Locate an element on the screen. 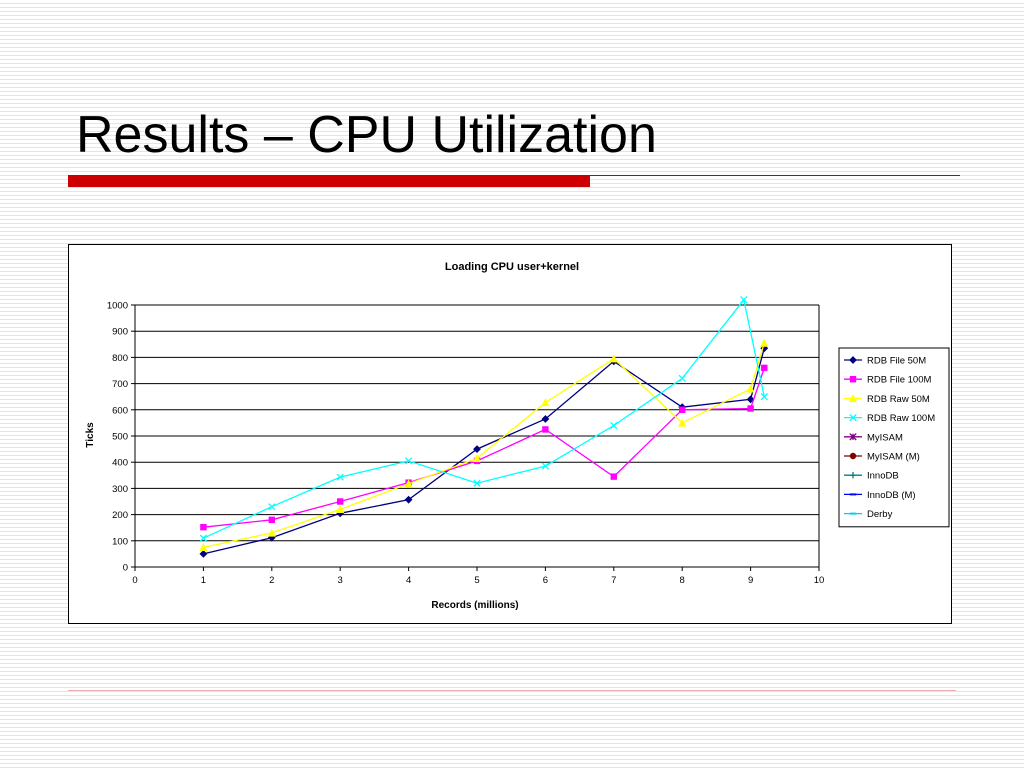 The image size is (1024, 768). x-tick-label: 1 is located at coordinates (203, 580).